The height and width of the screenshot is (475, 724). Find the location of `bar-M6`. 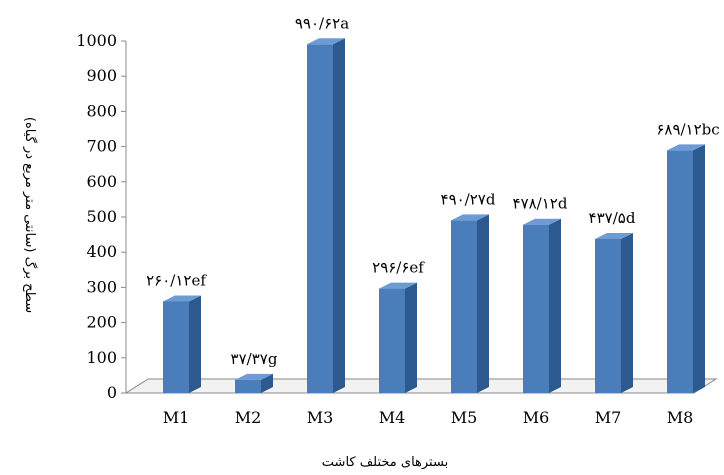

bar-M6 is located at coordinates (542, 305).